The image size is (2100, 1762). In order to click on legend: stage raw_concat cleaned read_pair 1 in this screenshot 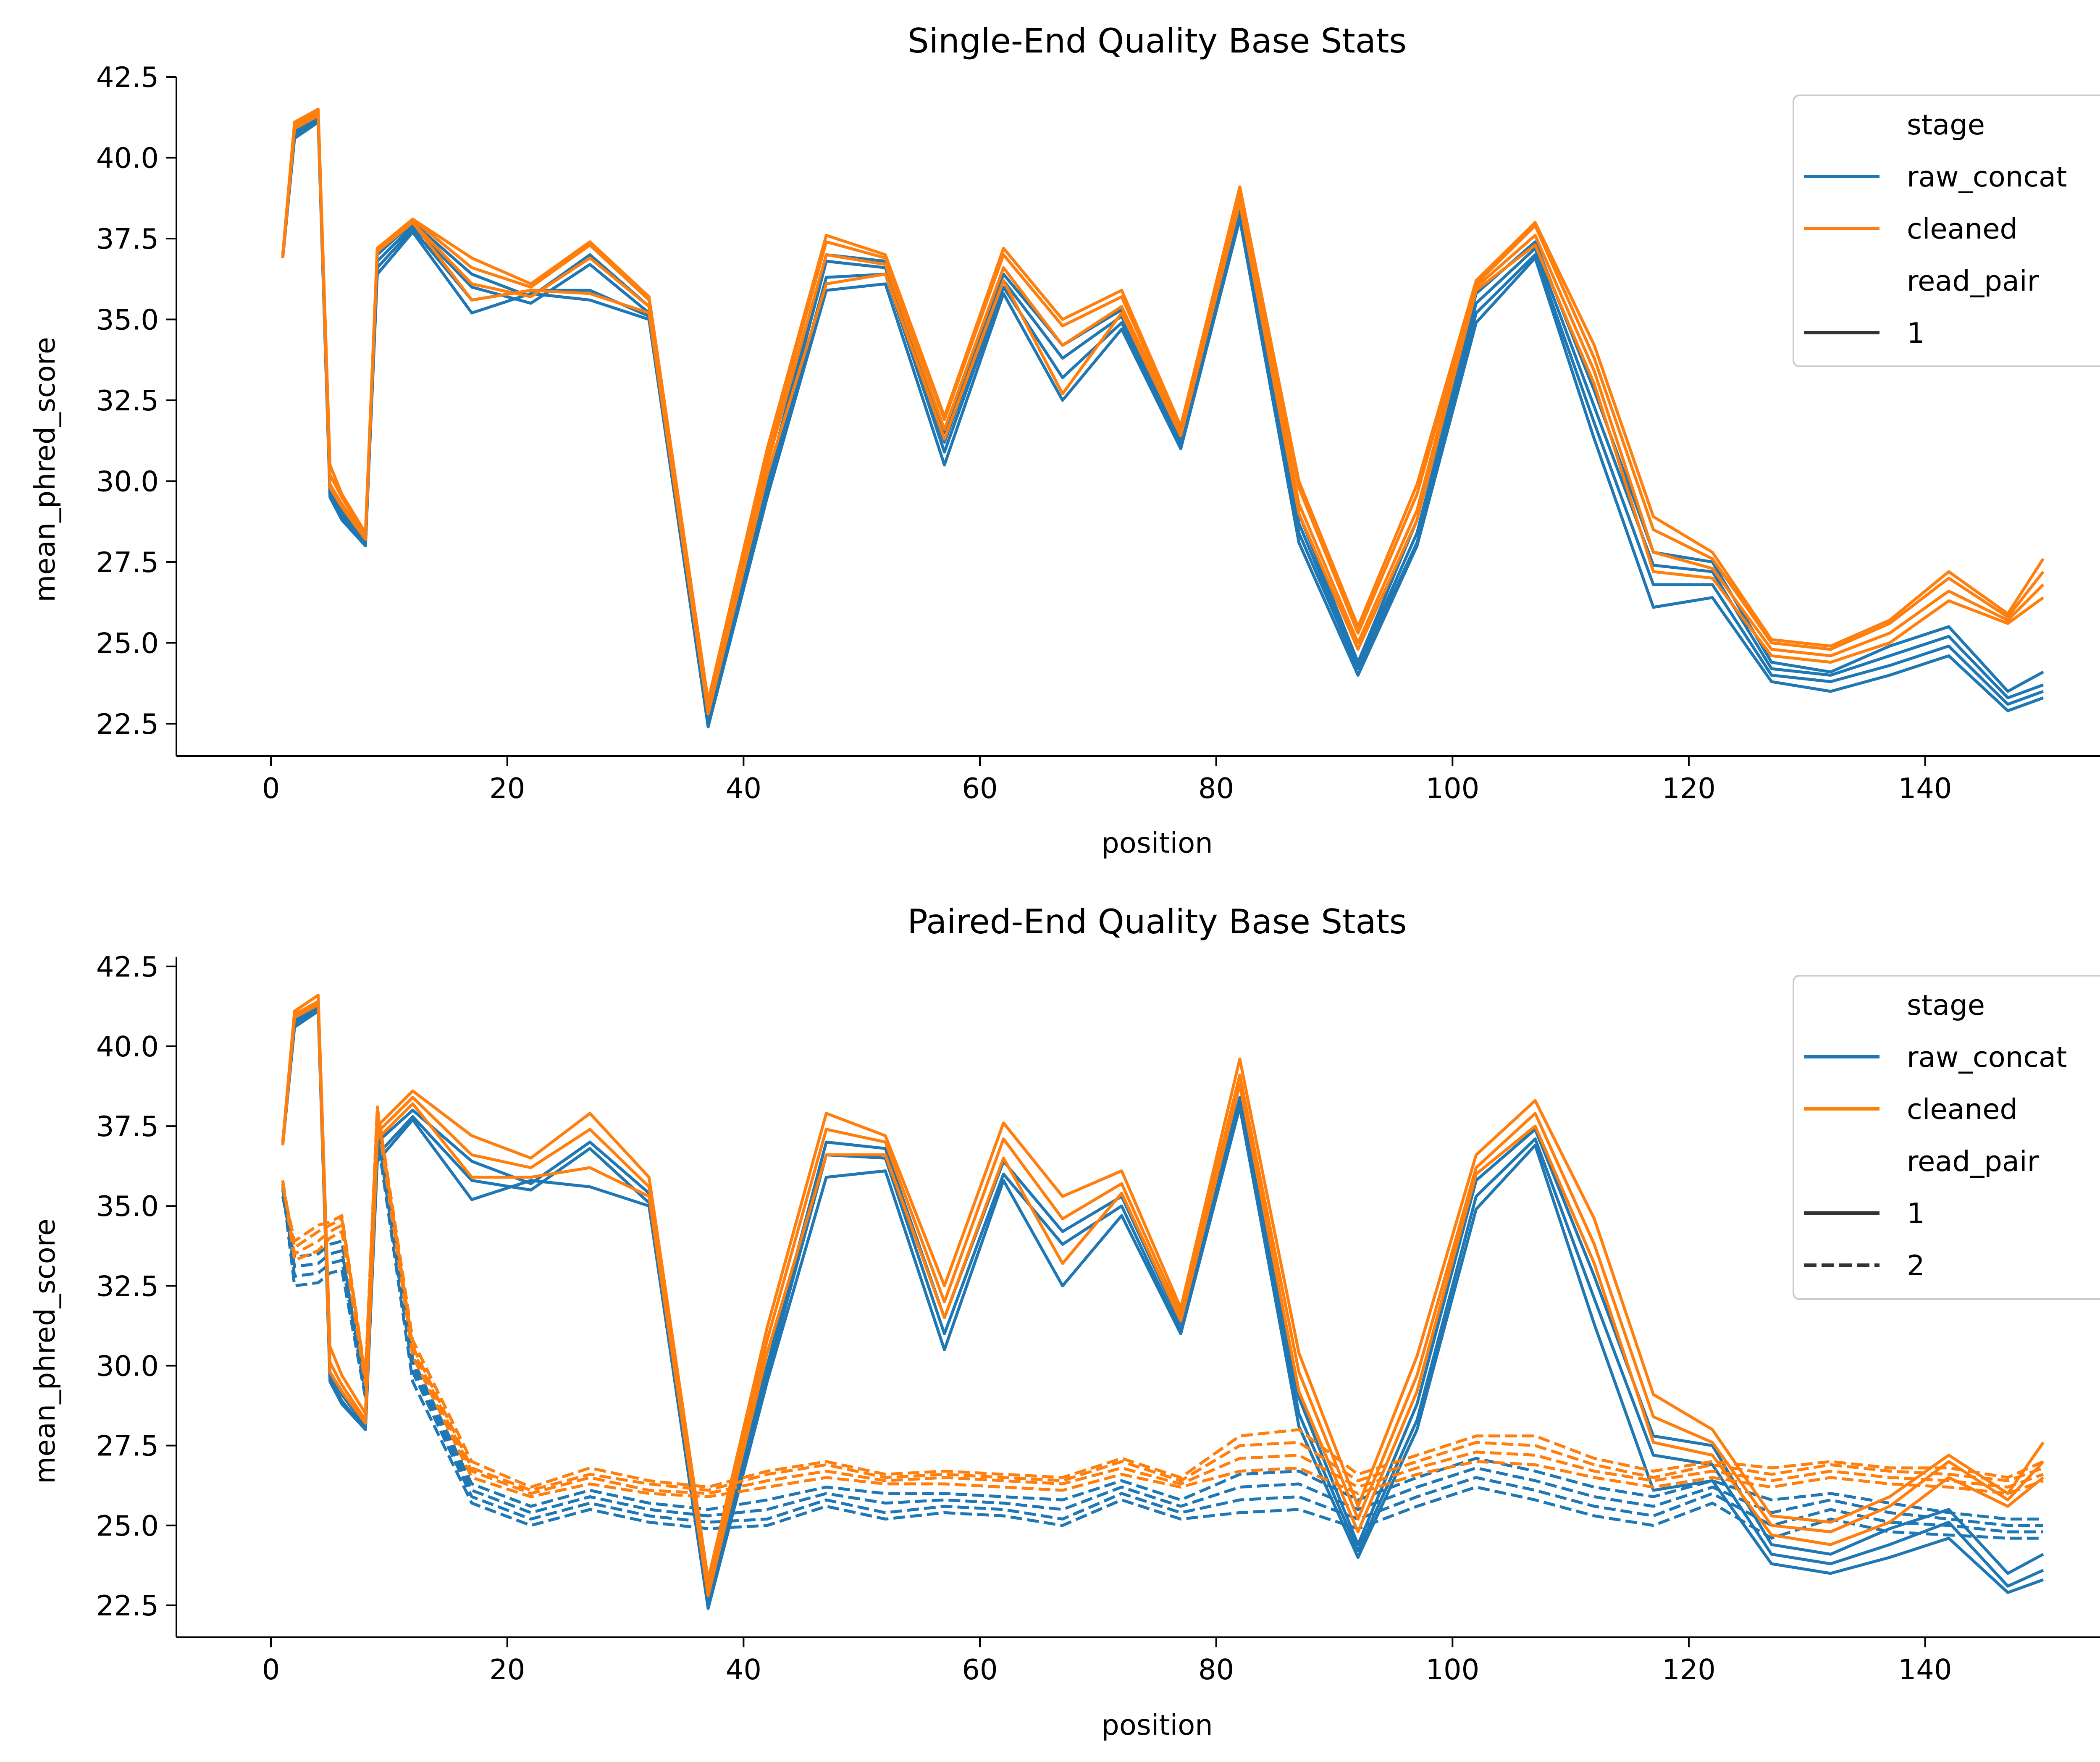, I will do `click(1946, 231)`.